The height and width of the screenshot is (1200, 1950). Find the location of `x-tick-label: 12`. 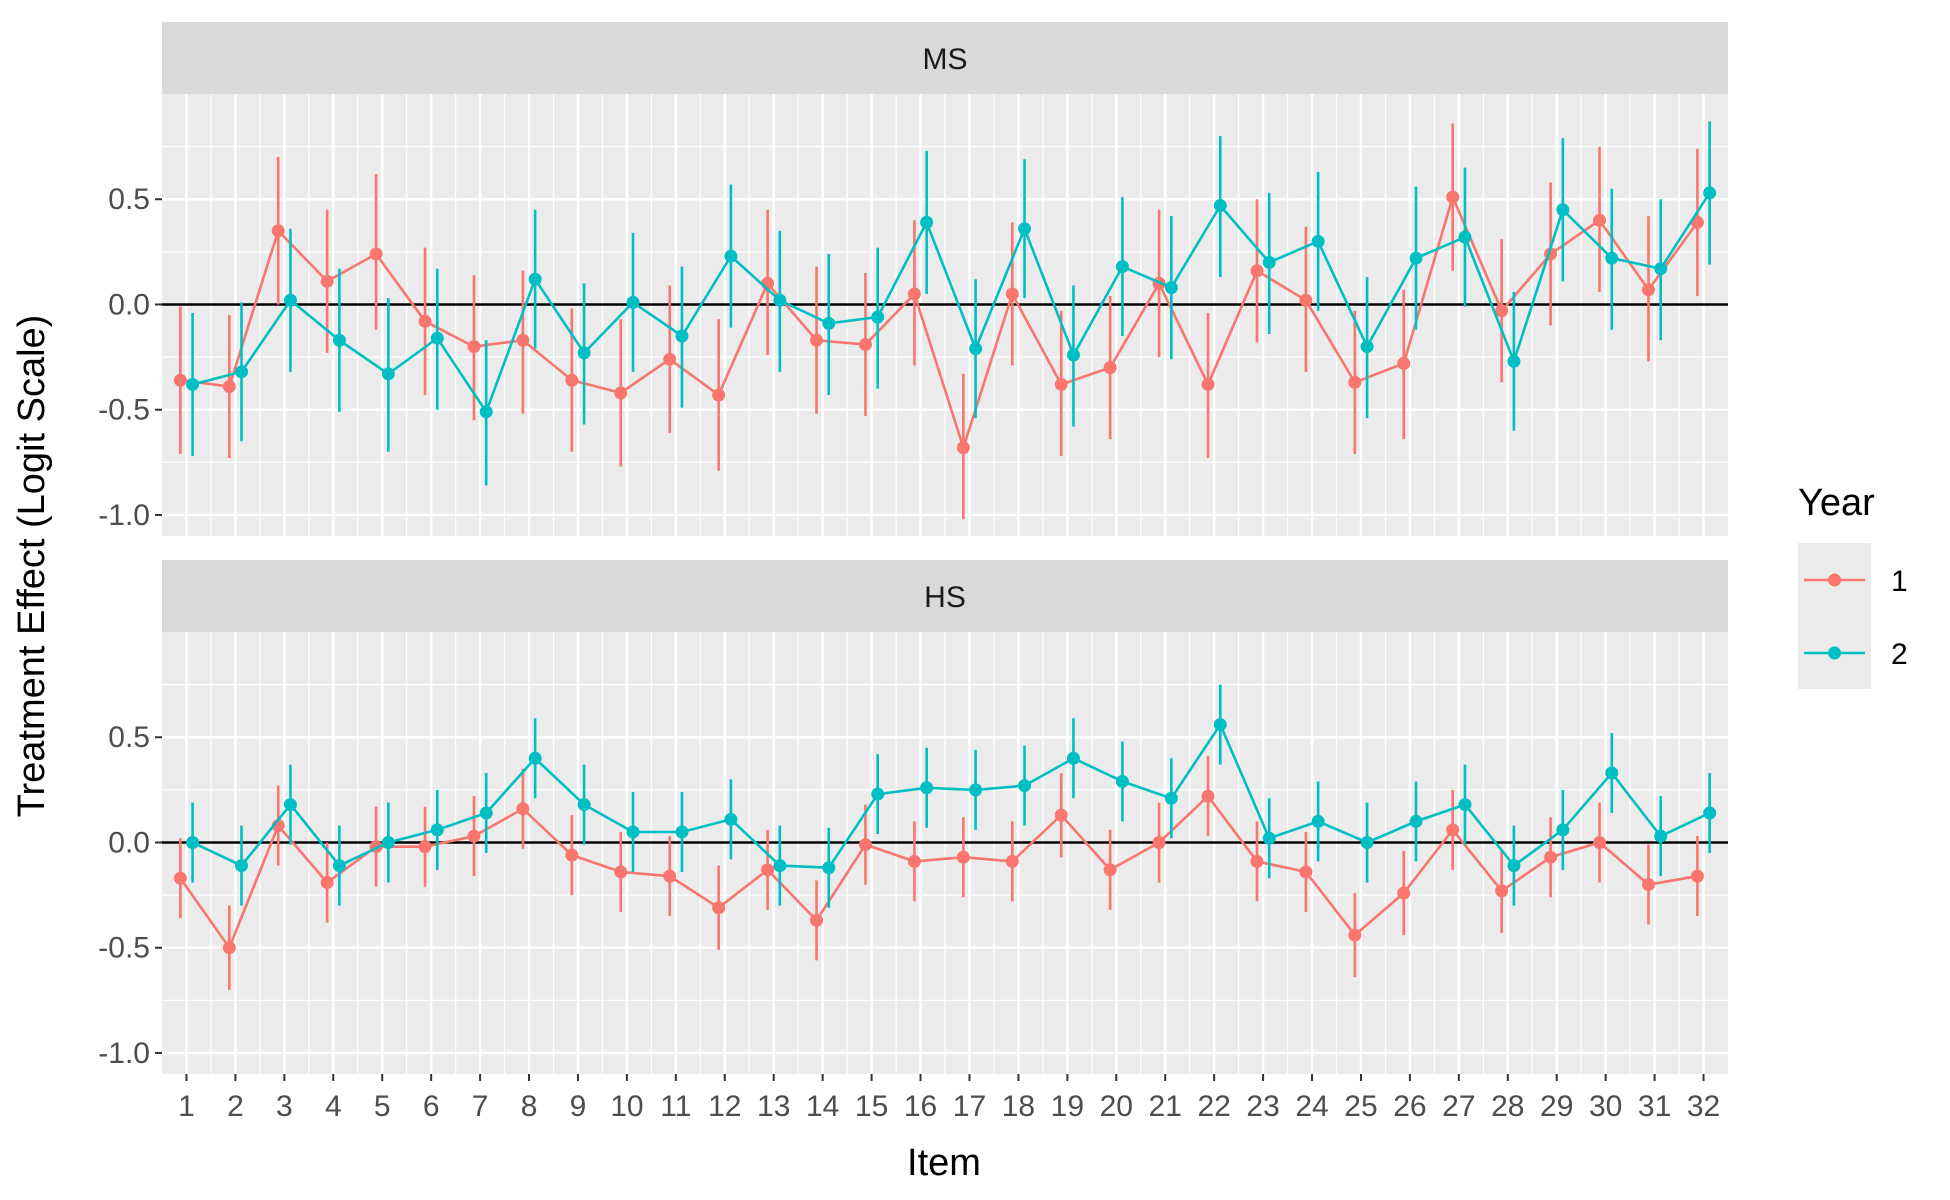

x-tick-label: 12 is located at coordinates (724, 1106).